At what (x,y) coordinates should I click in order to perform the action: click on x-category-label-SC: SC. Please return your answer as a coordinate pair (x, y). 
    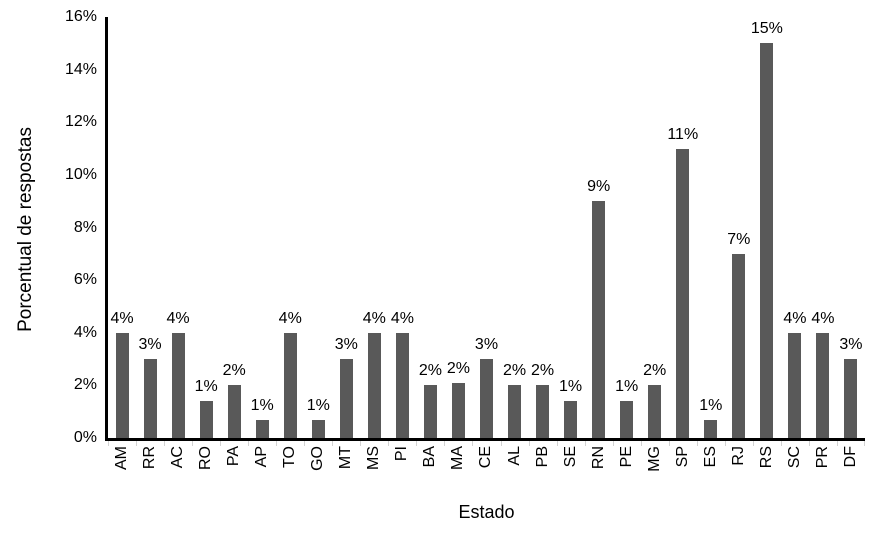
    Looking at the image, I should click on (795, 466).